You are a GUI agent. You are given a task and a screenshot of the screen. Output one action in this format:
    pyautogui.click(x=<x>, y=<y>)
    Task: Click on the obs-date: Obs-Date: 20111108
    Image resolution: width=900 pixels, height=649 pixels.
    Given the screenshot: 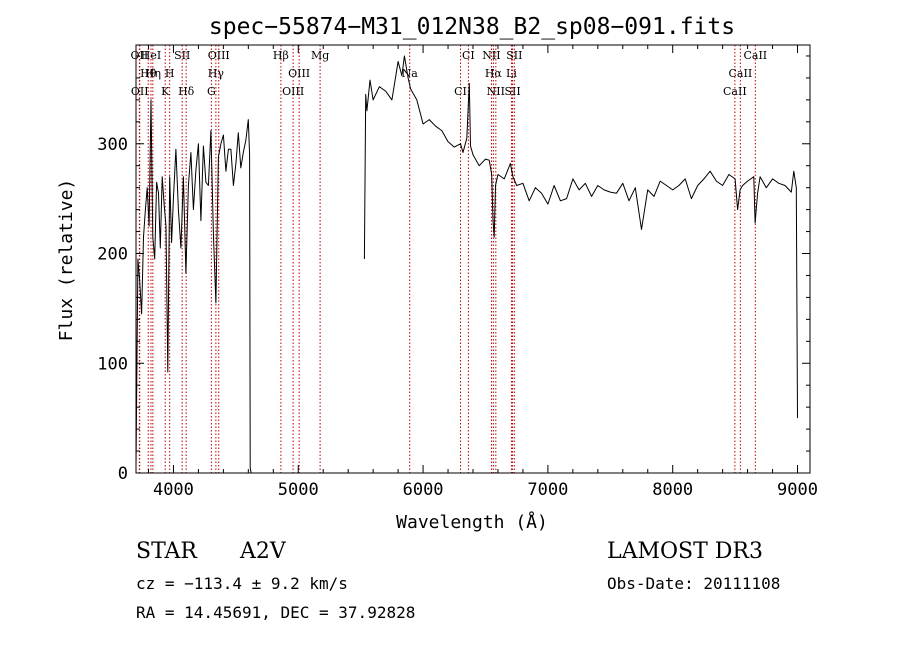 What is the action you would take?
    pyautogui.click(x=694, y=583)
    